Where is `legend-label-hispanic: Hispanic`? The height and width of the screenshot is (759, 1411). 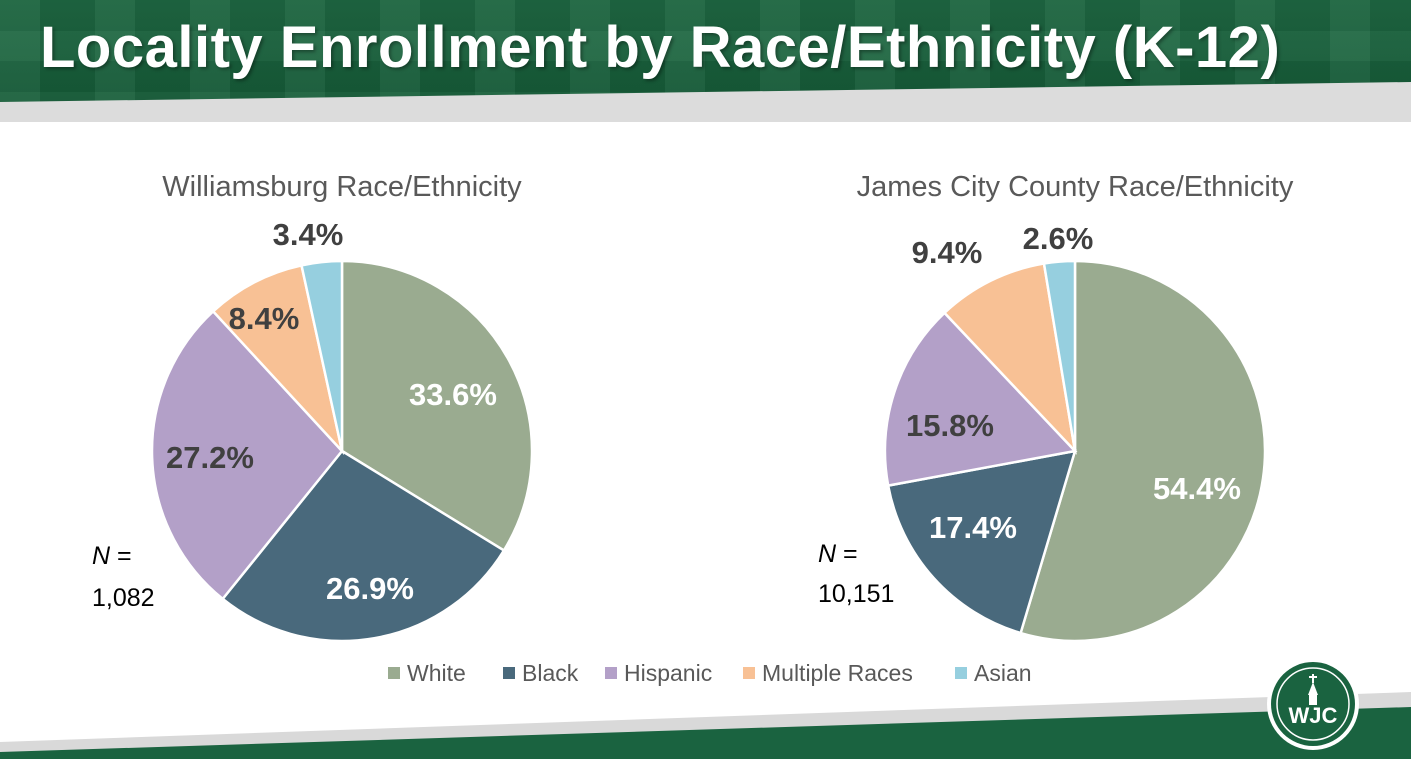 legend-label-hispanic: Hispanic is located at coordinates (668, 673).